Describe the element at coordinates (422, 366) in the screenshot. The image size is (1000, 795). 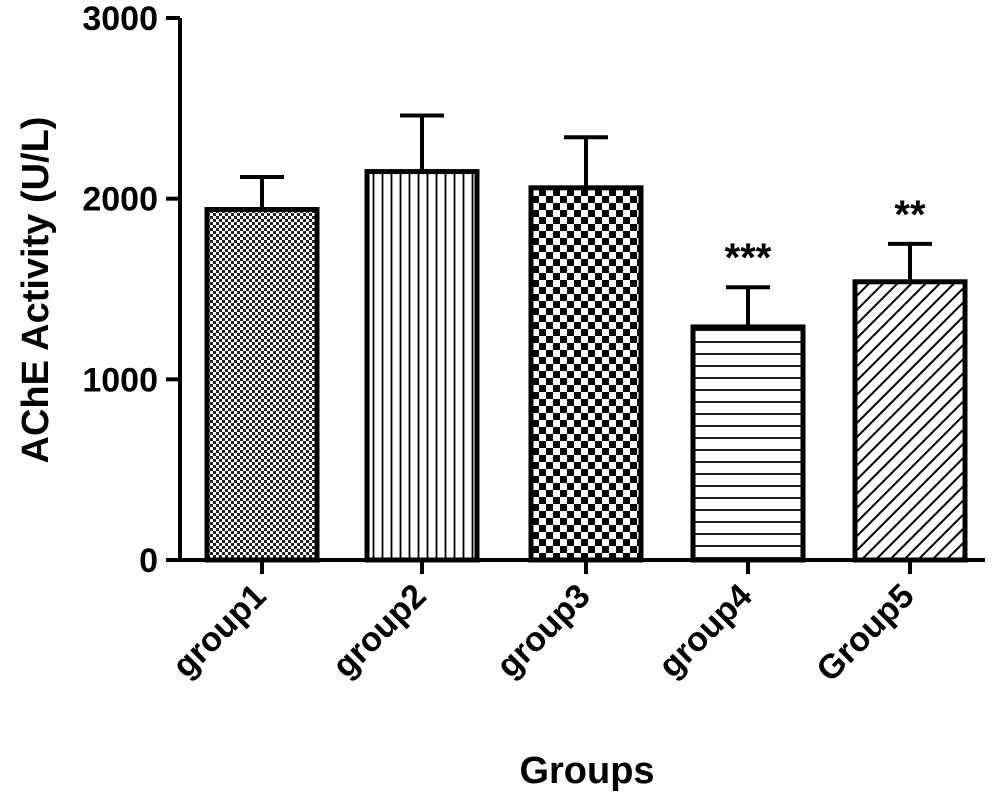
I see `bar-group2` at that location.